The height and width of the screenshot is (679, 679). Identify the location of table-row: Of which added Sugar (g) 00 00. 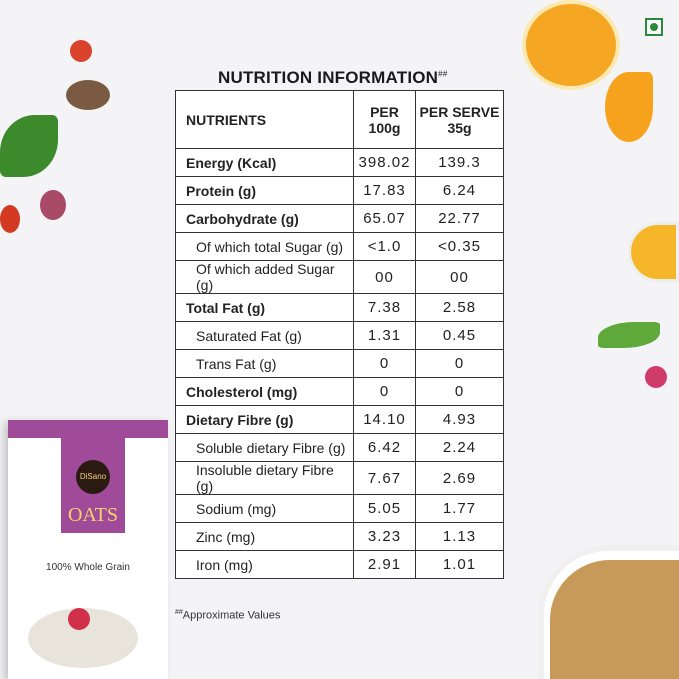
(339, 277).